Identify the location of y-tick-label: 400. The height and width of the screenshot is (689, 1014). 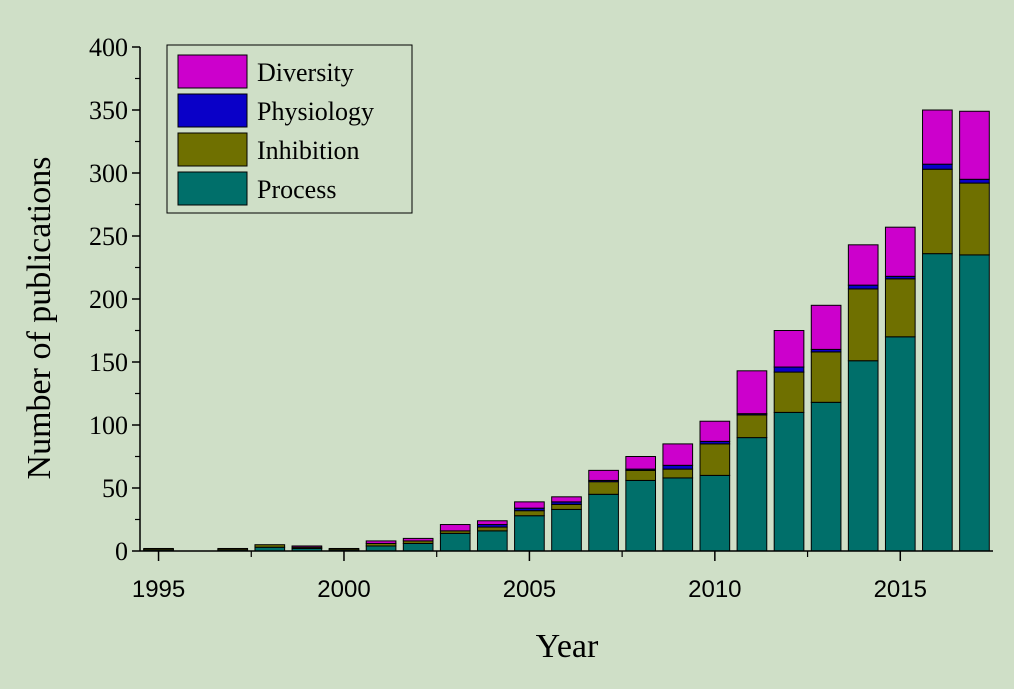
(108, 47).